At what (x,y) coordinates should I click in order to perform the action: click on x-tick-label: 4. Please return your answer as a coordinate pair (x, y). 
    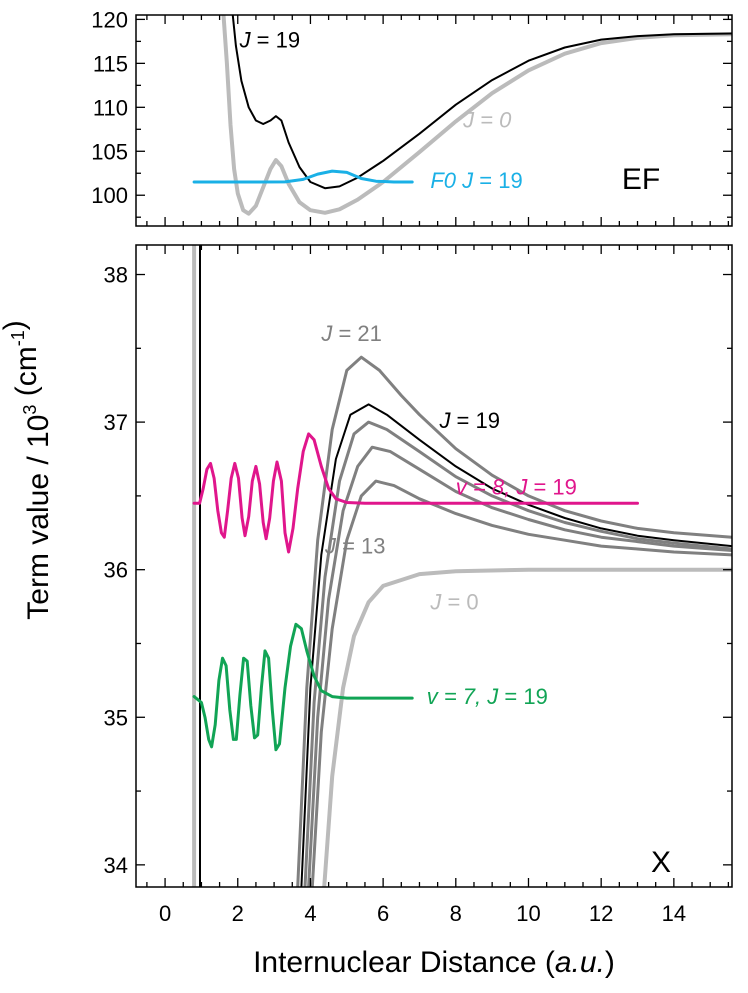
    Looking at the image, I should click on (310, 913).